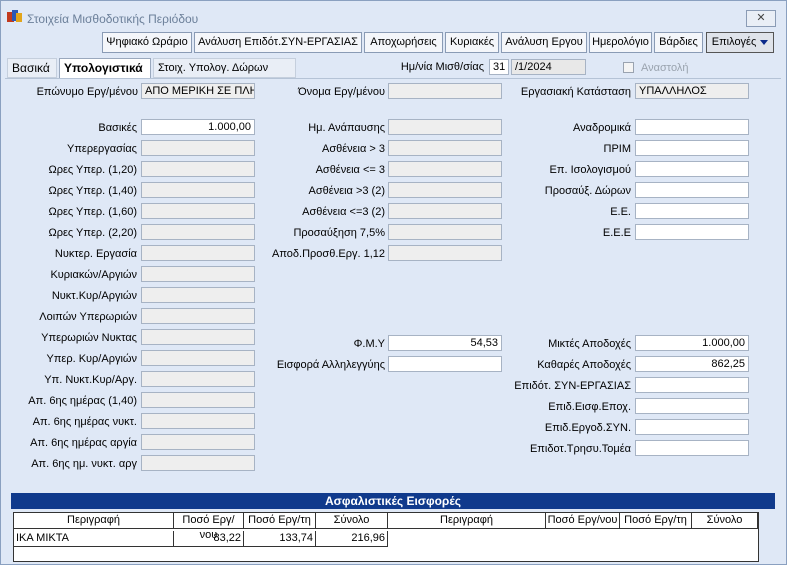 The height and width of the screenshot is (565, 787). I want to click on column-header-total2: Σύνολο, so click(725, 521).